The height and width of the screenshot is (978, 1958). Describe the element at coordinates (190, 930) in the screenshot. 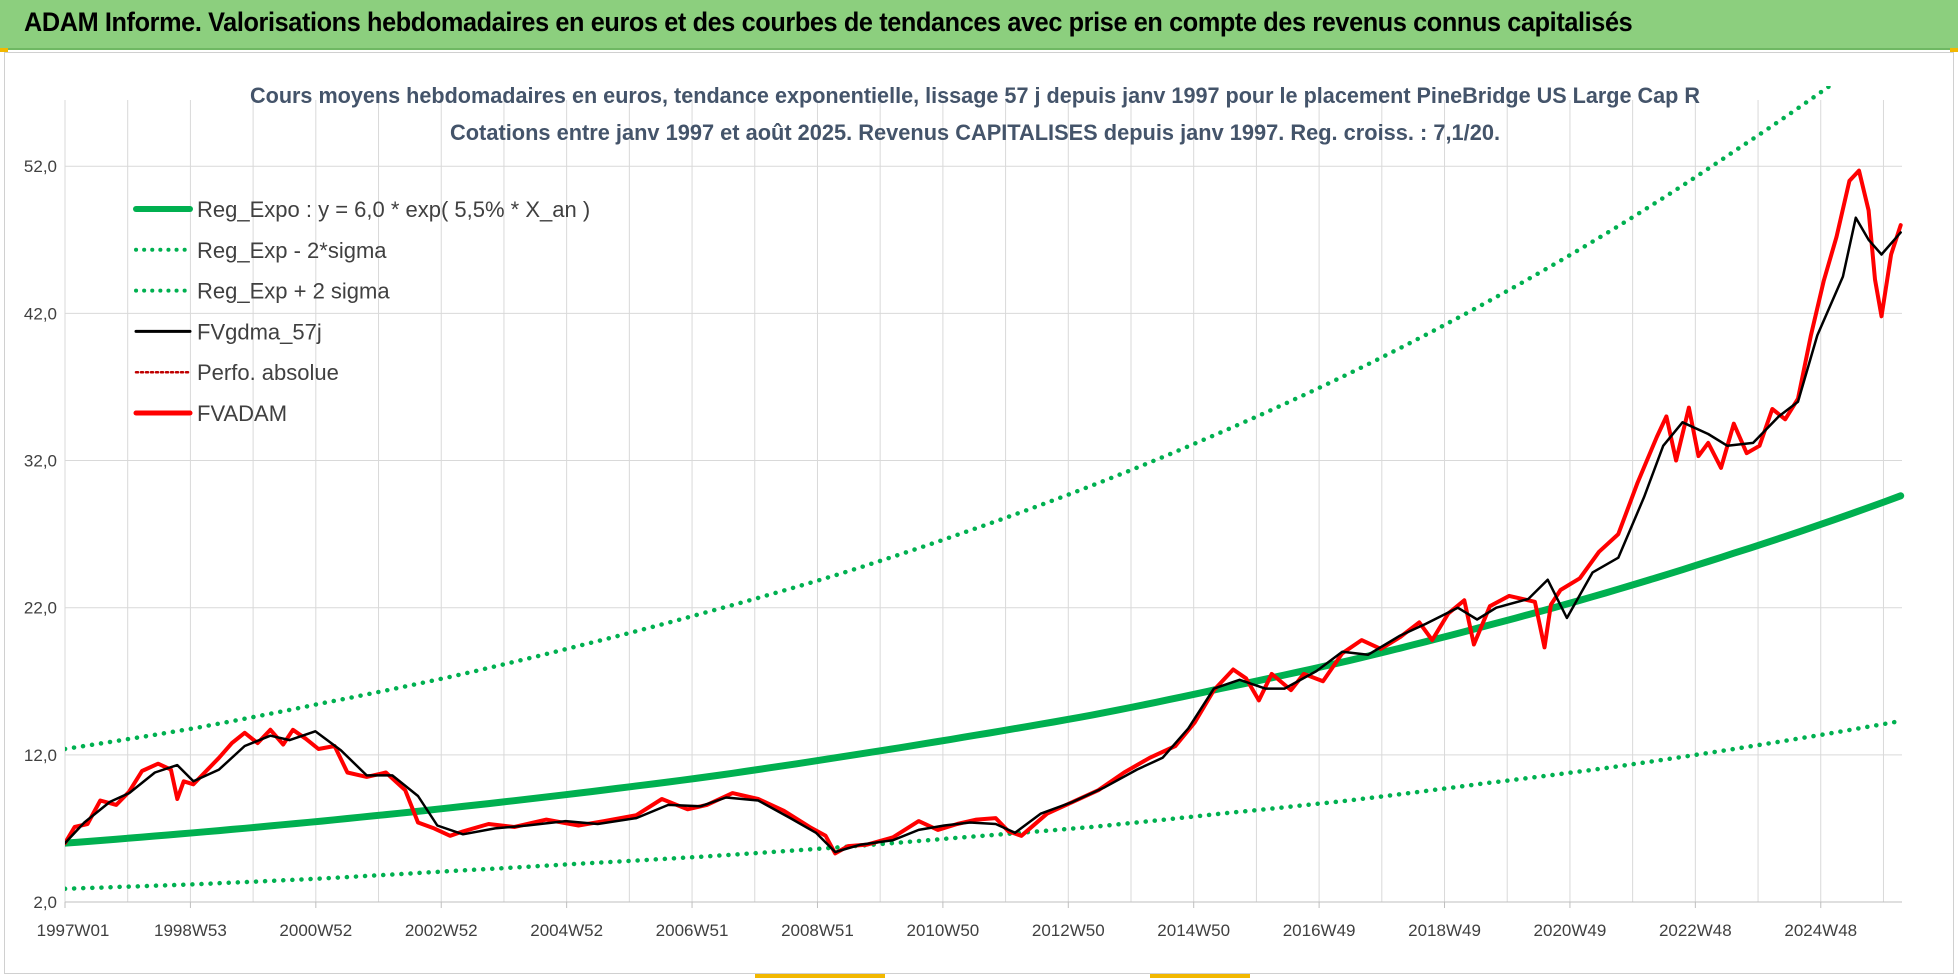

I see `x-tick-label: 1998W53` at that location.